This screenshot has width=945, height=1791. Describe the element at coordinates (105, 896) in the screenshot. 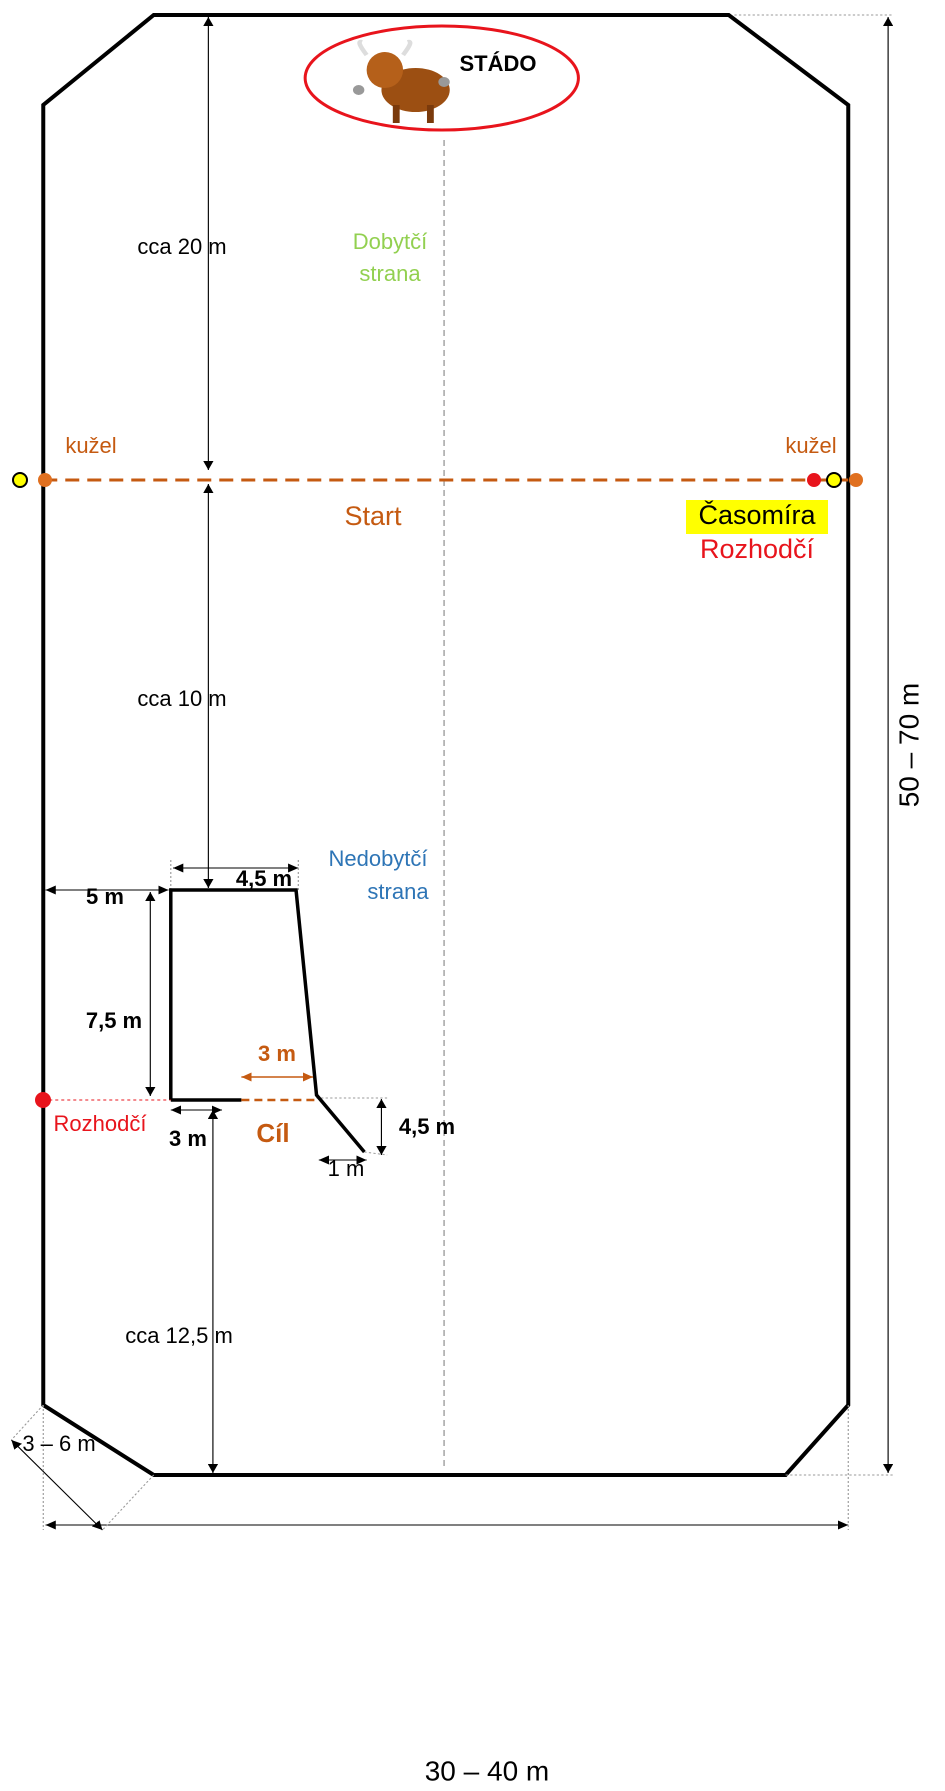

I see `dim-label: 5 m` at that location.